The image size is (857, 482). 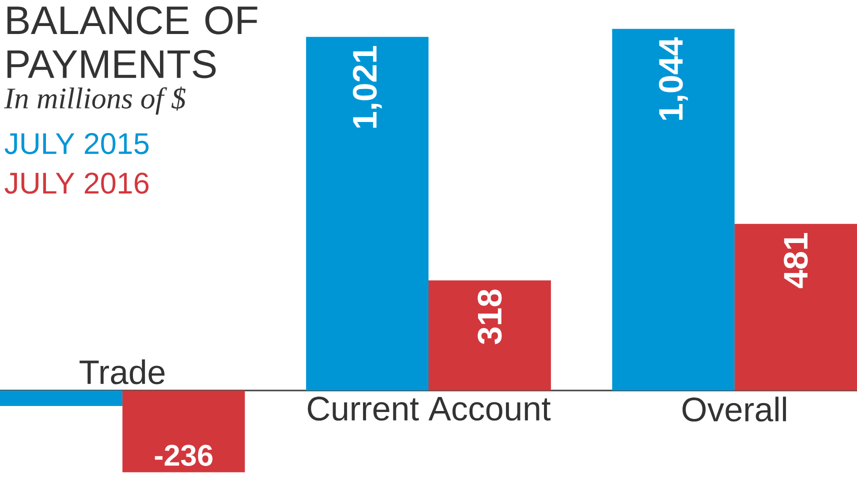 What do you see at coordinates (673, 78) in the screenshot?
I see `data-label: 1,044` at bounding box center [673, 78].